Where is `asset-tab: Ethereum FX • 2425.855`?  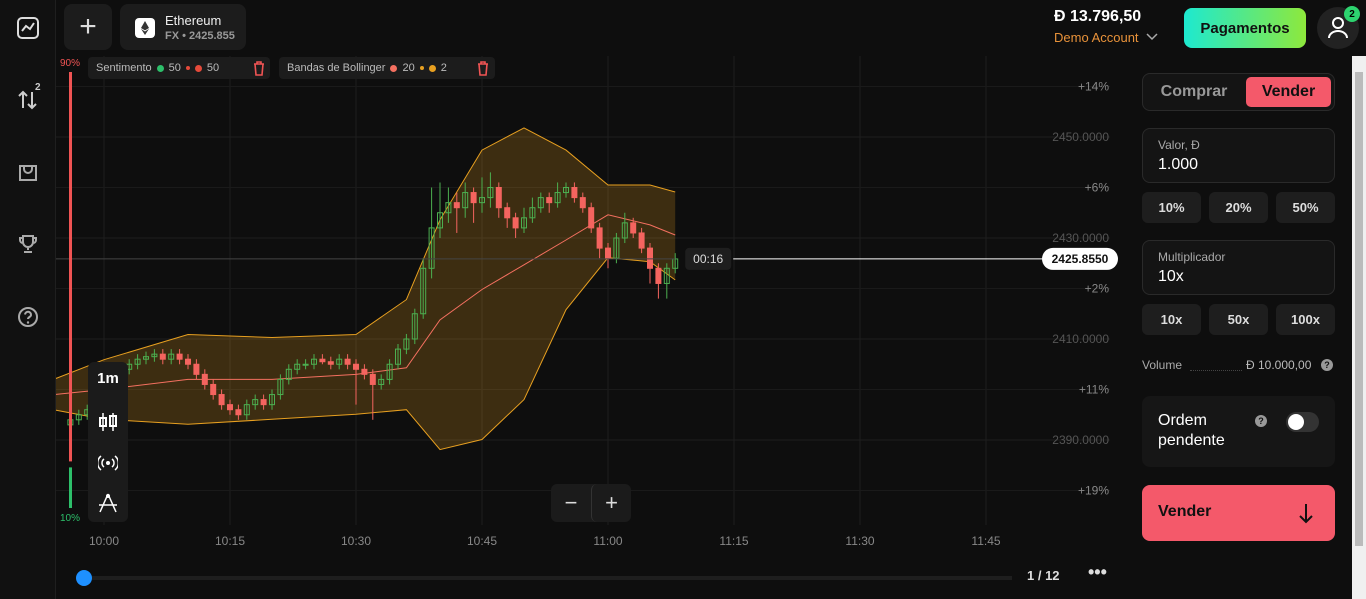
asset-tab: Ethereum FX • 2425.855 is located at coordinates (183, 27).